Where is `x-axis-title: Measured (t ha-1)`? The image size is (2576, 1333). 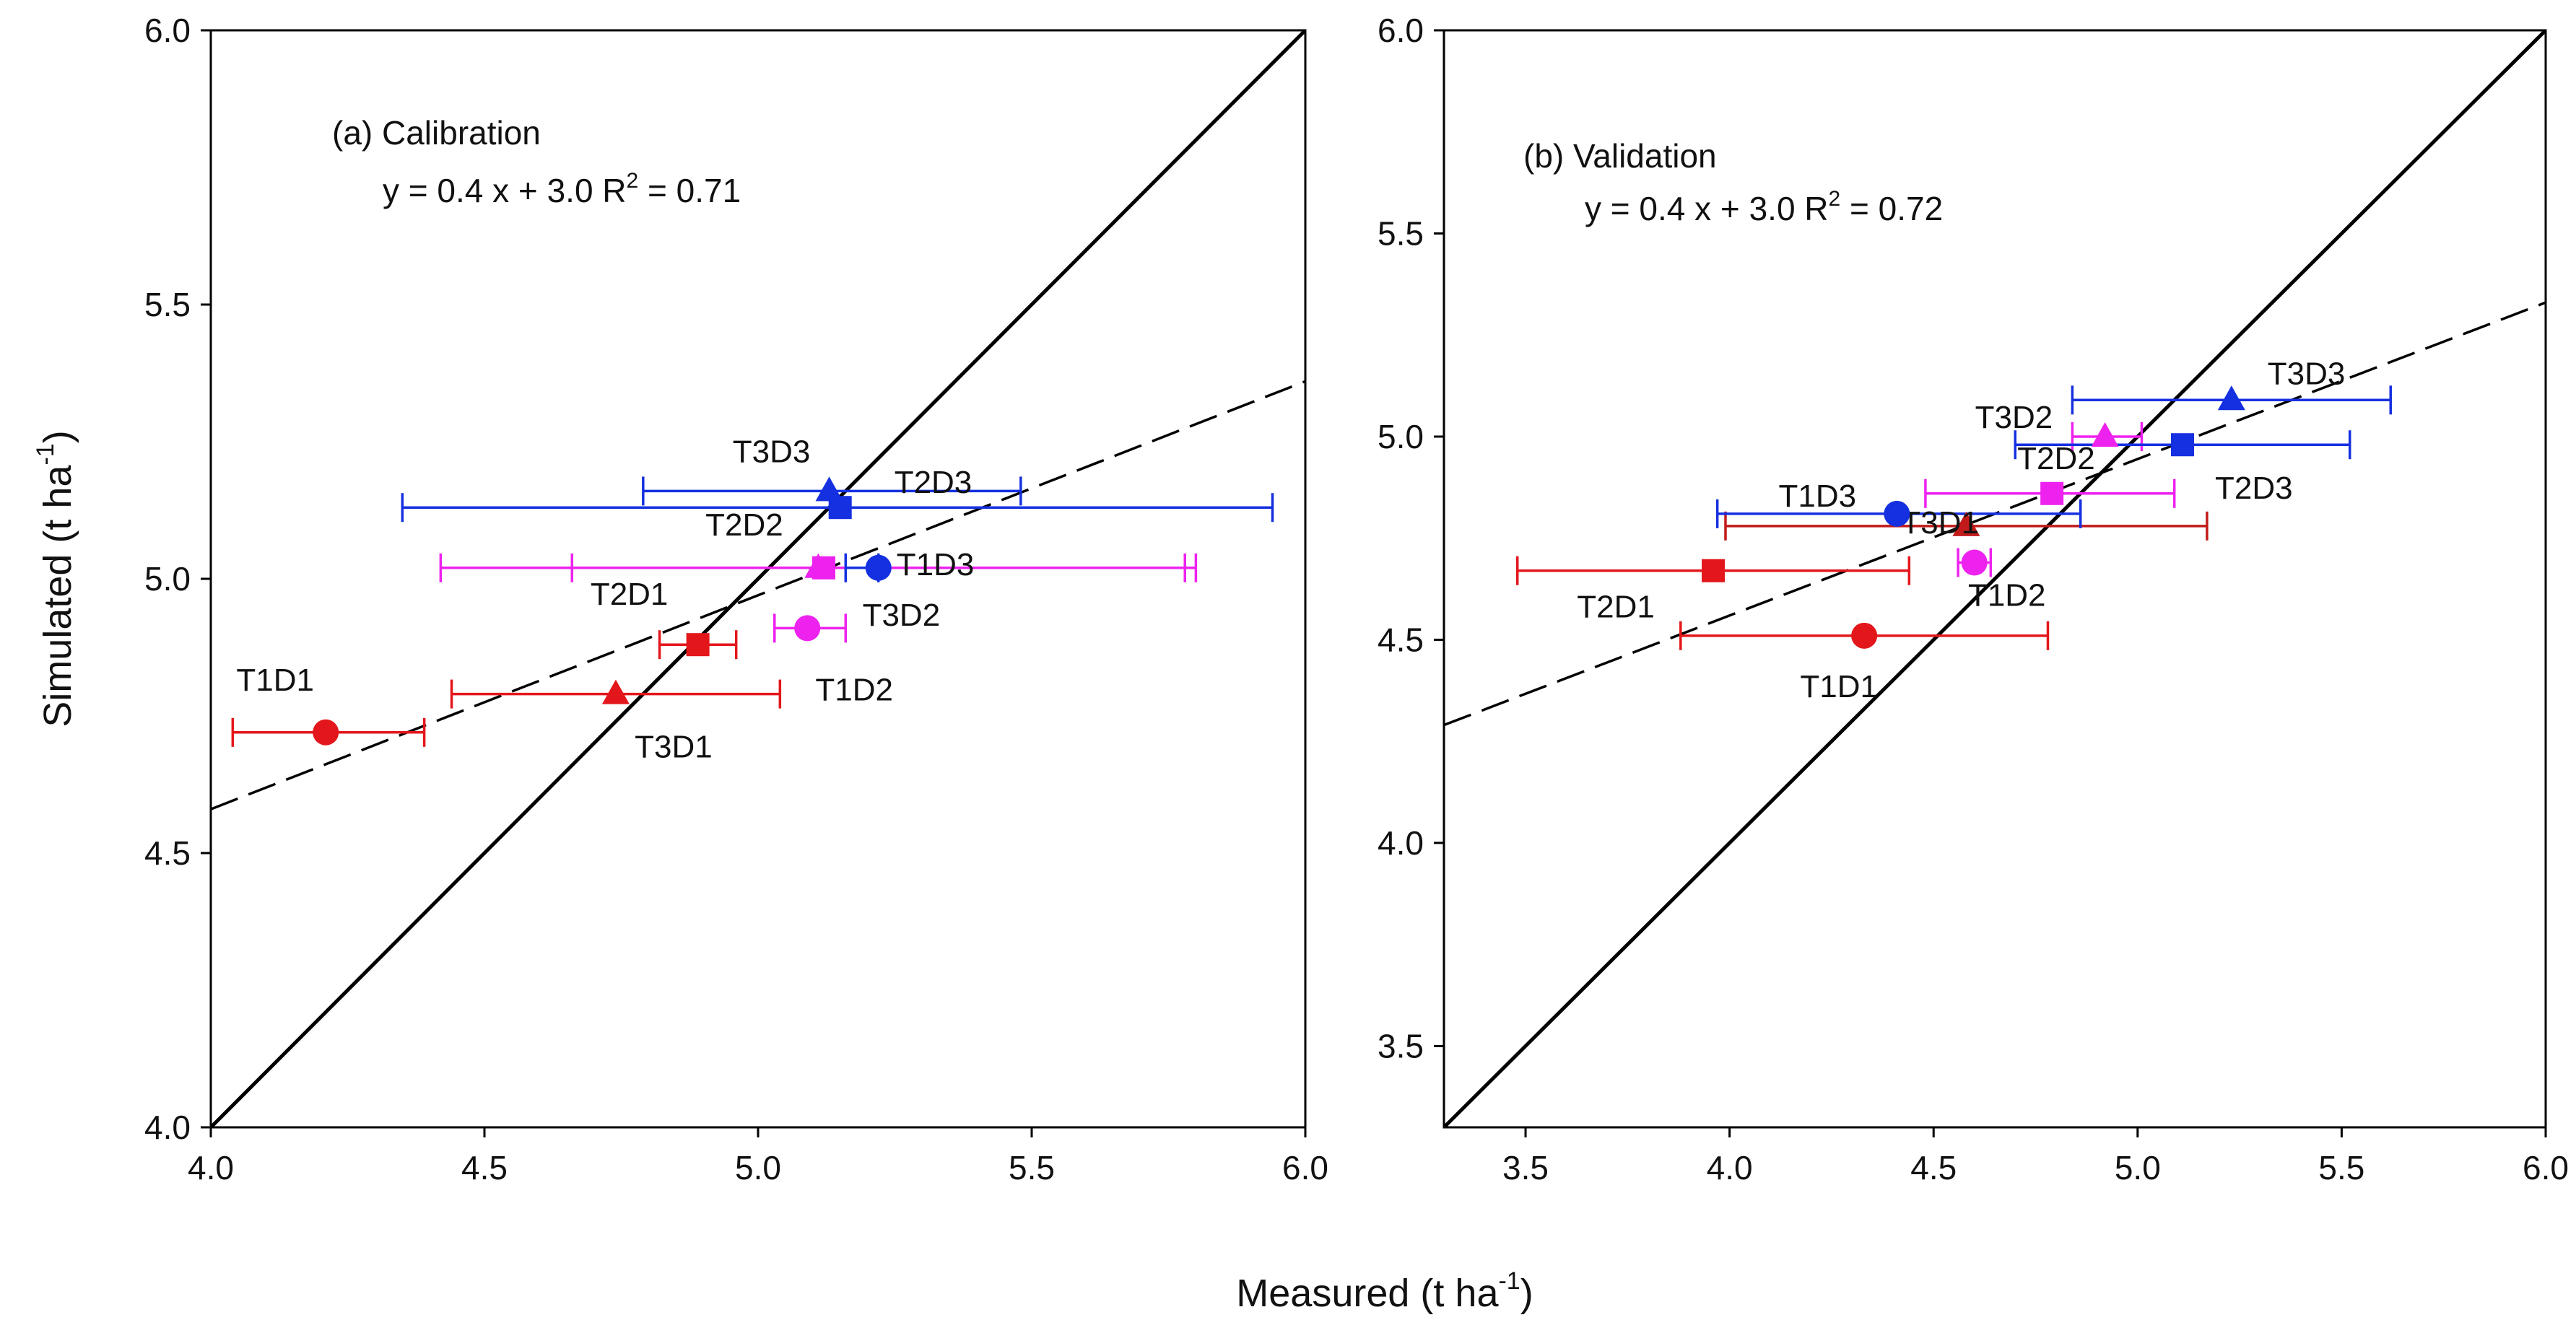 x-axis-title: Measured (t ha-1) is located at coordinates (1384, 1291).